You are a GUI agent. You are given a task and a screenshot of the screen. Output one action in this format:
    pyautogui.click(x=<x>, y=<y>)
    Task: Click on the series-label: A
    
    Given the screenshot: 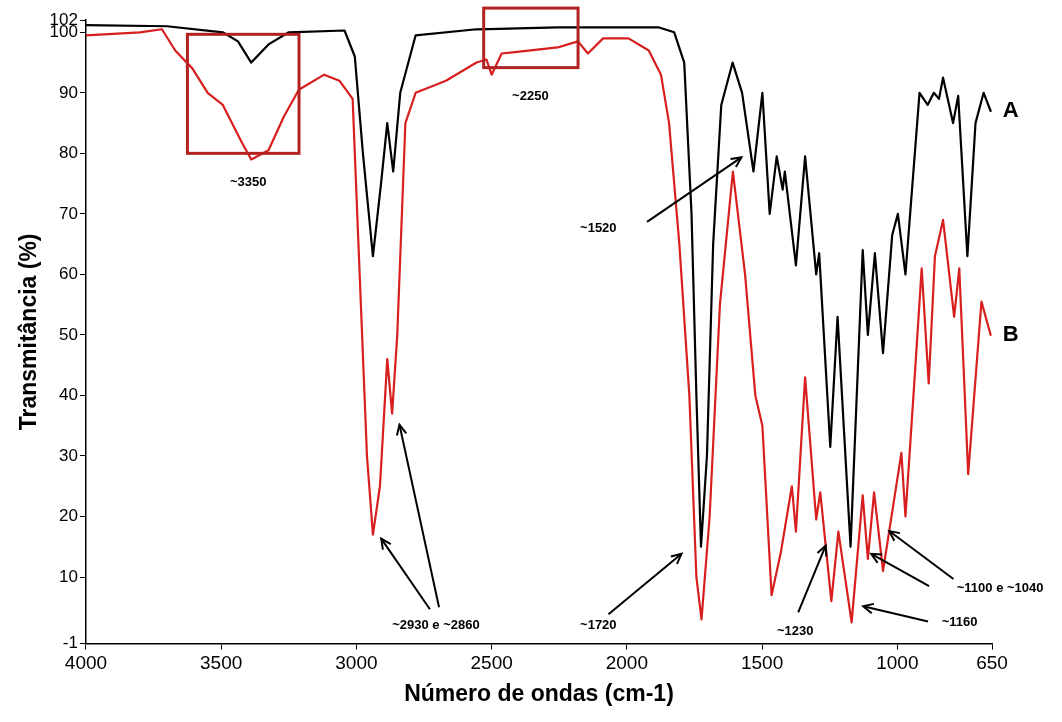 What is the action you would take?
    pyautogui.click(x=1010, y=110)
    